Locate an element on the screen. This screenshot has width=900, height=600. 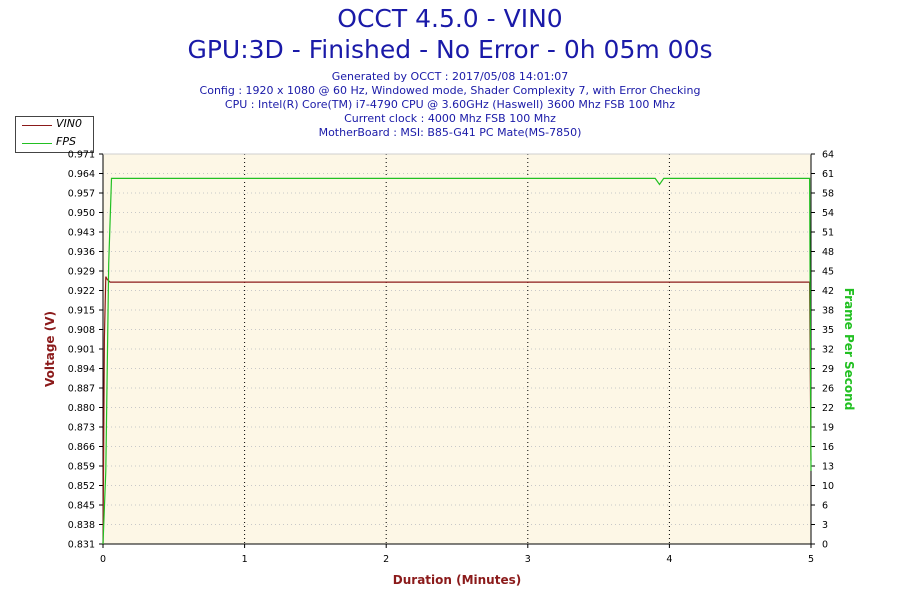
x-axis-title: Duration (Minutes) is located at coordinates (457, 580).